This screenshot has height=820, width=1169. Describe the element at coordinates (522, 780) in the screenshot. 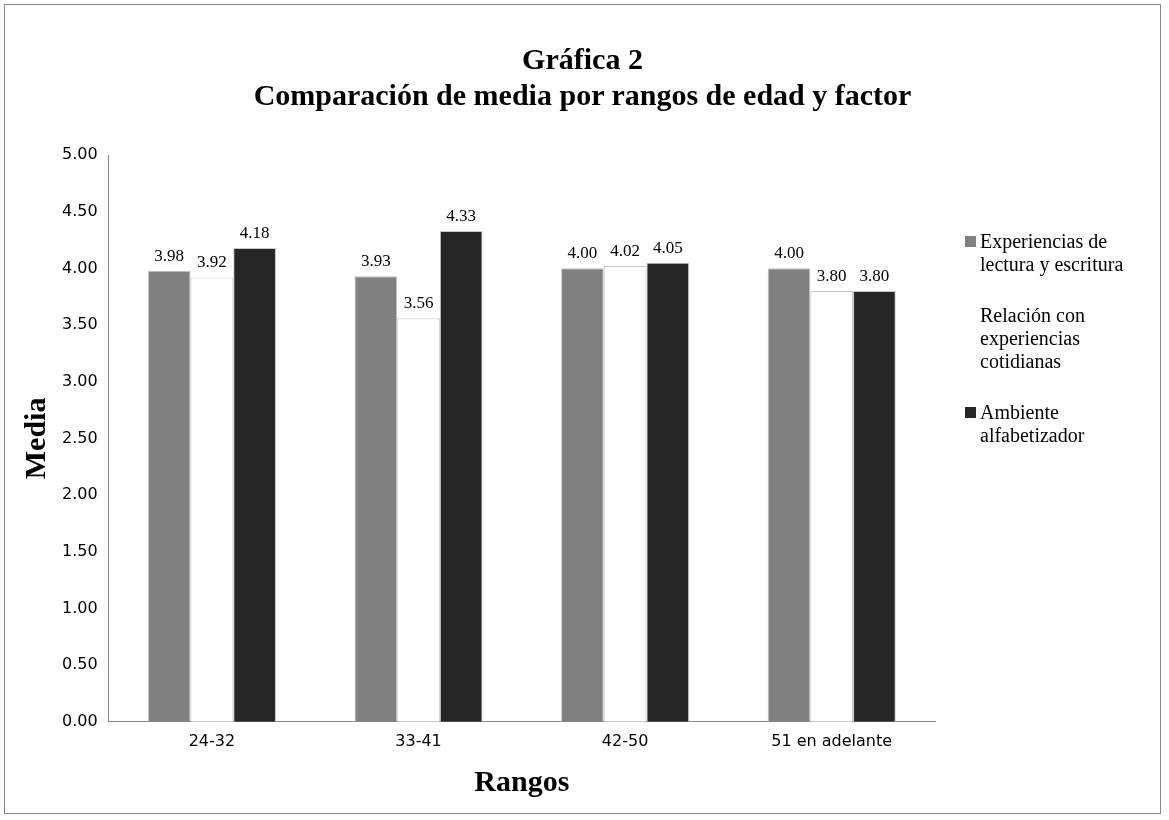

I see `x-axis-title: Rangos` at that location.